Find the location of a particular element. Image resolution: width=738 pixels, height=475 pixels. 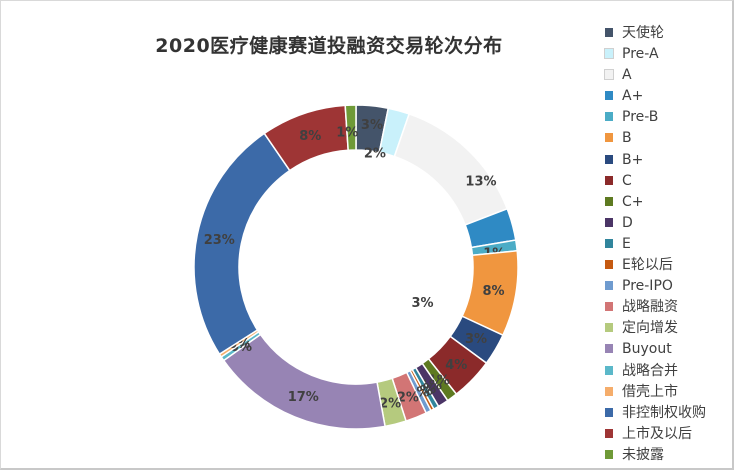

legend-label: A+ is located at coordinates (633, 96).